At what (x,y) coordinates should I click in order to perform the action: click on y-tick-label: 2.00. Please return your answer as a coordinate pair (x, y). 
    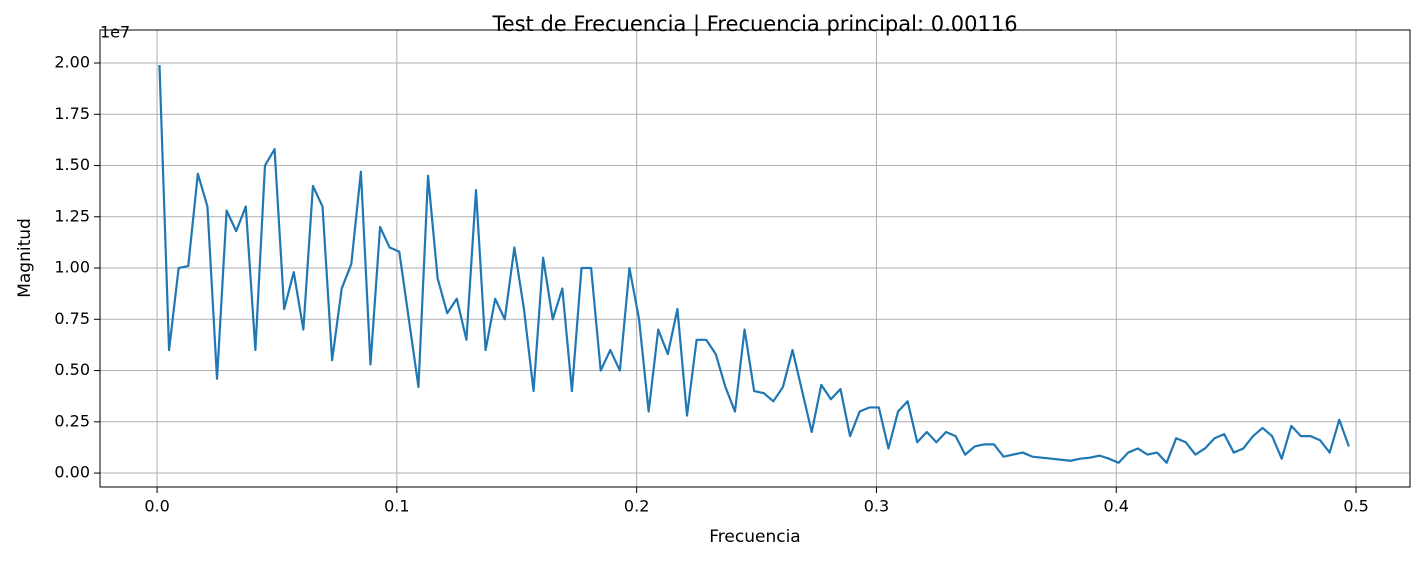
    Looking at the image, I should click on (72, 62).